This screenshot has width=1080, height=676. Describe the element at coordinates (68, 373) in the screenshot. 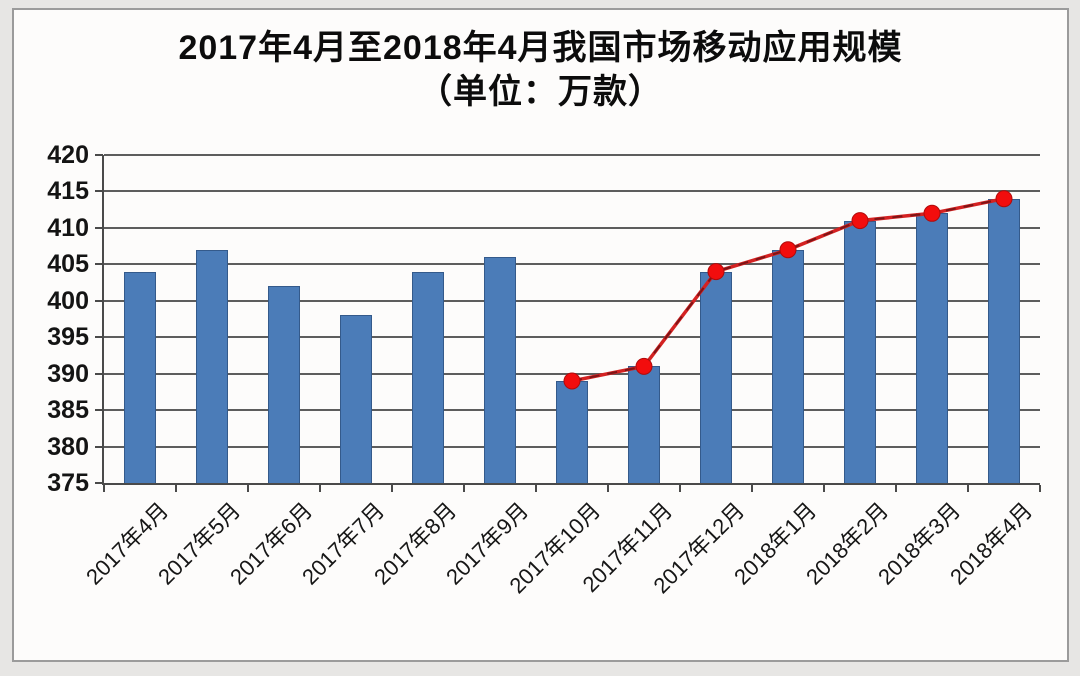

I see `y-axis-label: 390` at that location.